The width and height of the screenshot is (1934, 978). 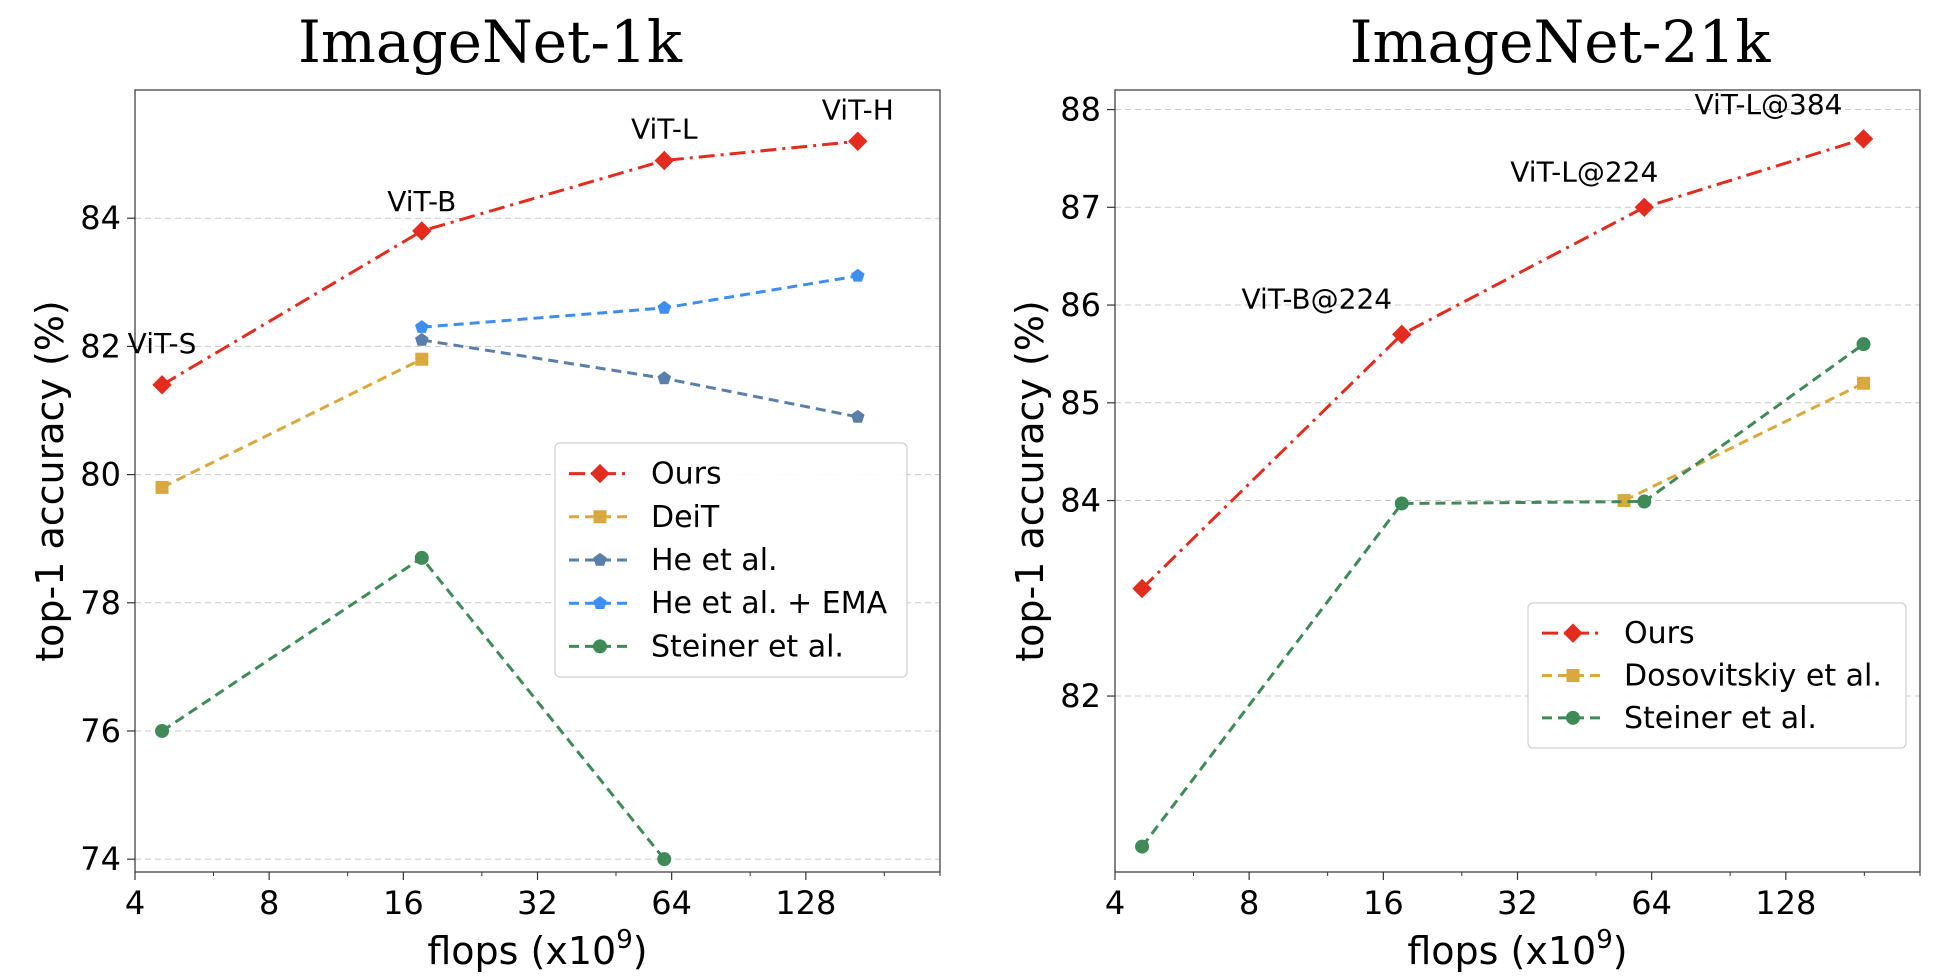 I want to click on point-annotation: ViT-L@224, so click(x=1584, y=171).